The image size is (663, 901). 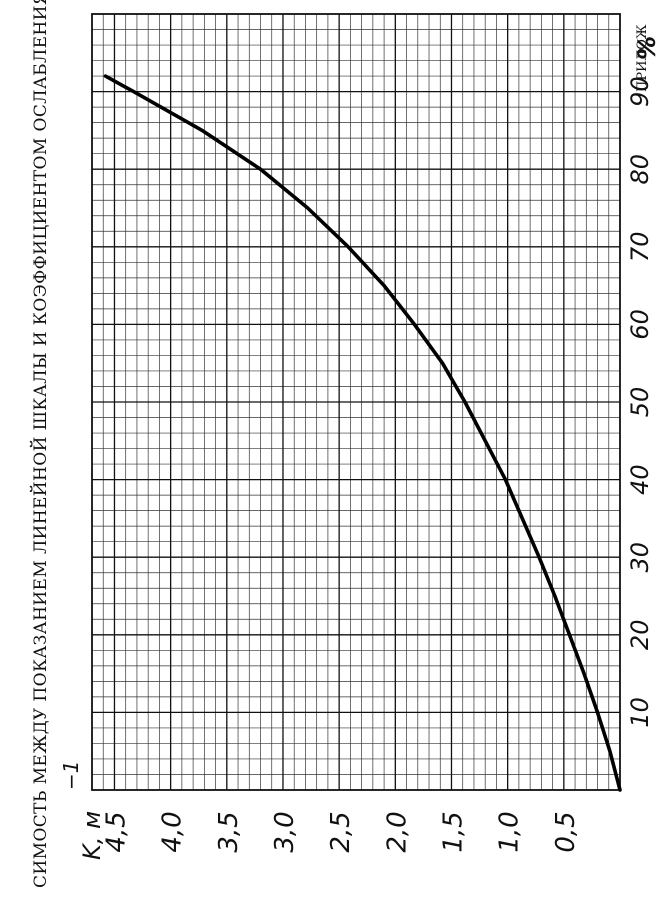 What do you see at coordinates (640, 635) in the screenshot?
I see `x-tick-label: 20` at bounding box center [640, 635].